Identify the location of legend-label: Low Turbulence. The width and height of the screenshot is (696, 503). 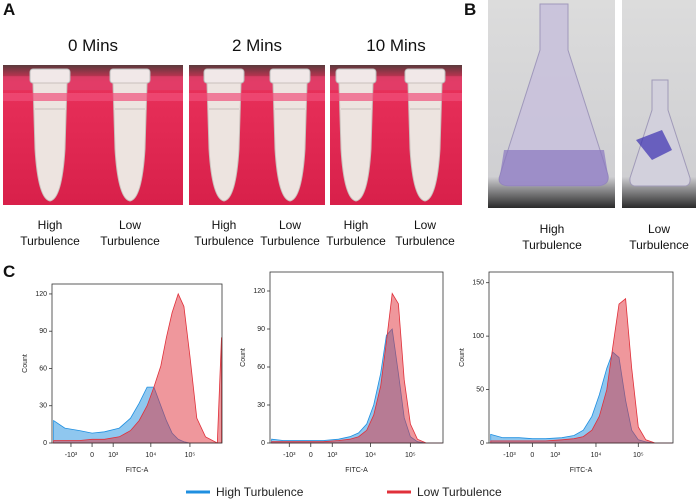
(459, 492).